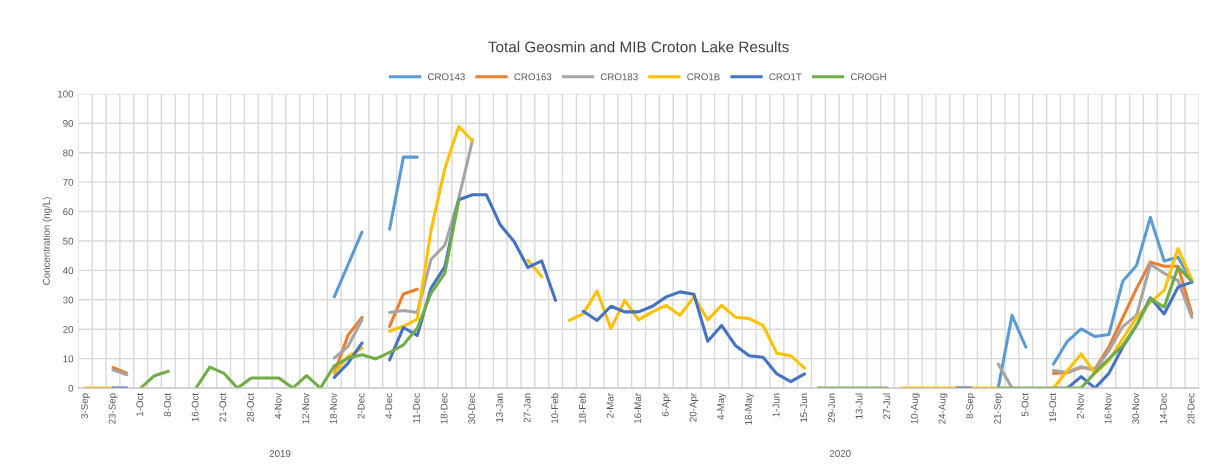 The width and height of the screenshot is (1206, 467). Describe the element at coordinates (638, 47) in the screenshot. I see `chart-title: Total Geosmin and MIB Croton Lake Results` at that location.